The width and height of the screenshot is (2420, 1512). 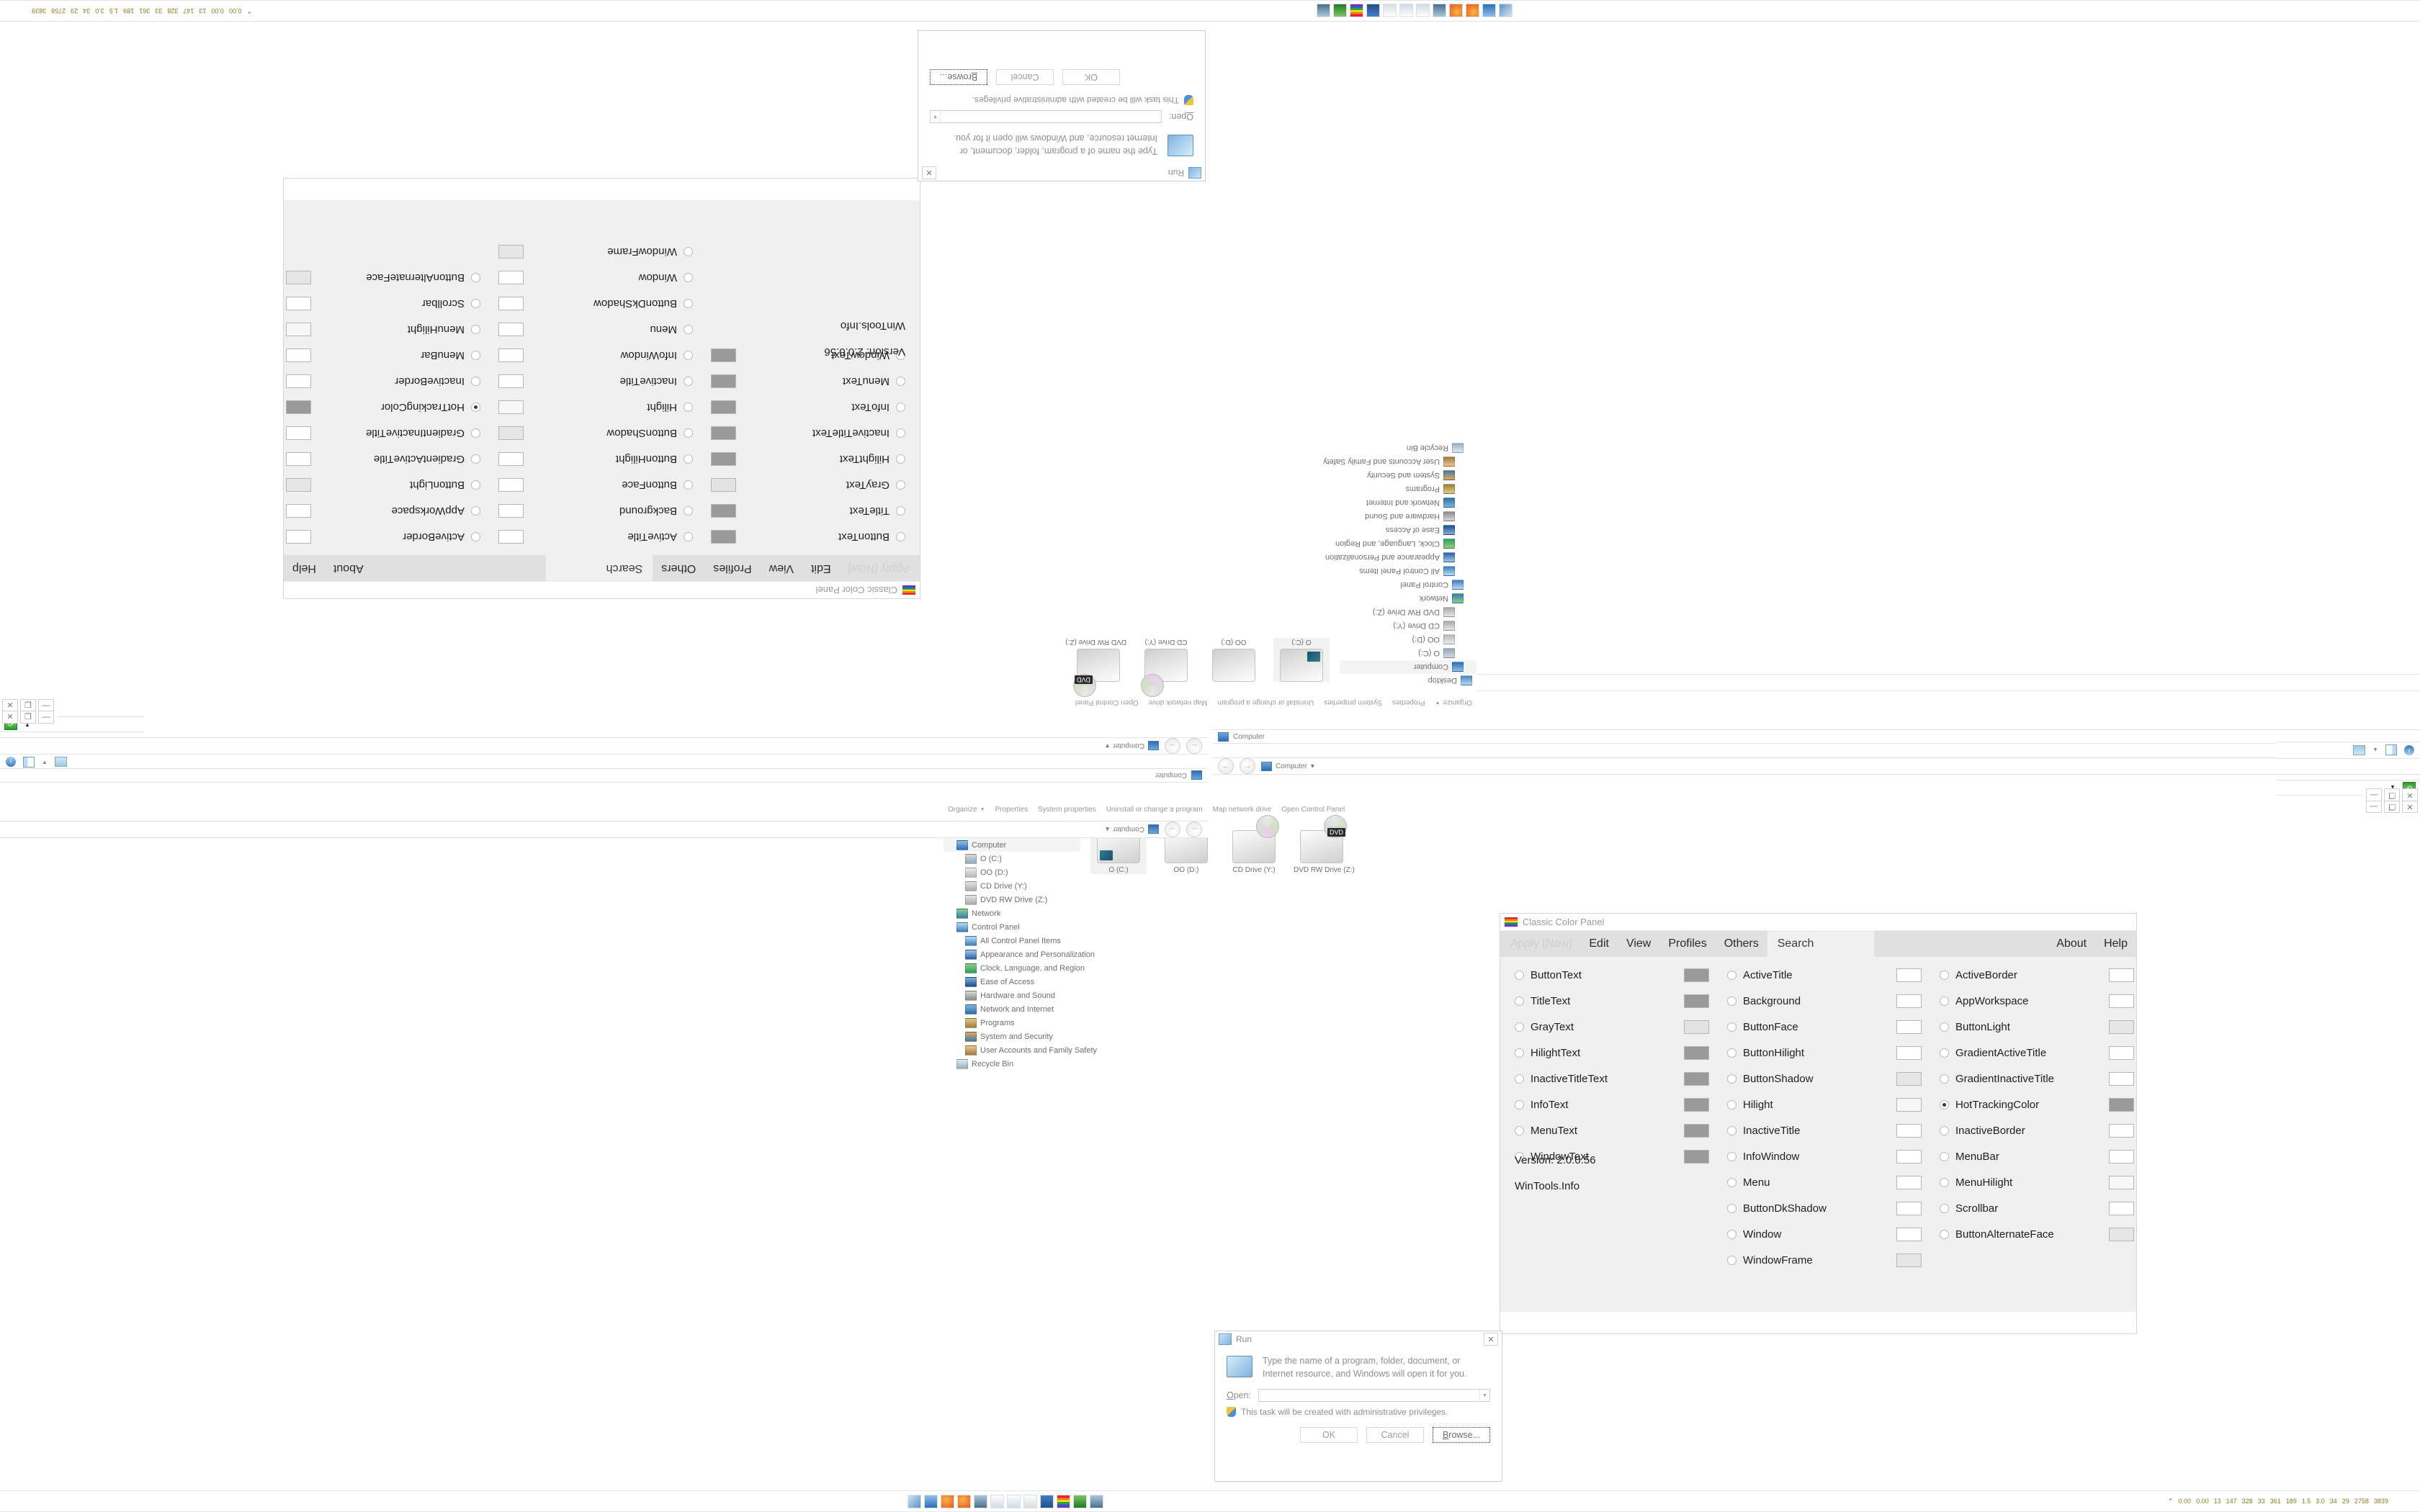 I want to click on command-map-network-drive: Map network drive, so click(x=1178, y=702).